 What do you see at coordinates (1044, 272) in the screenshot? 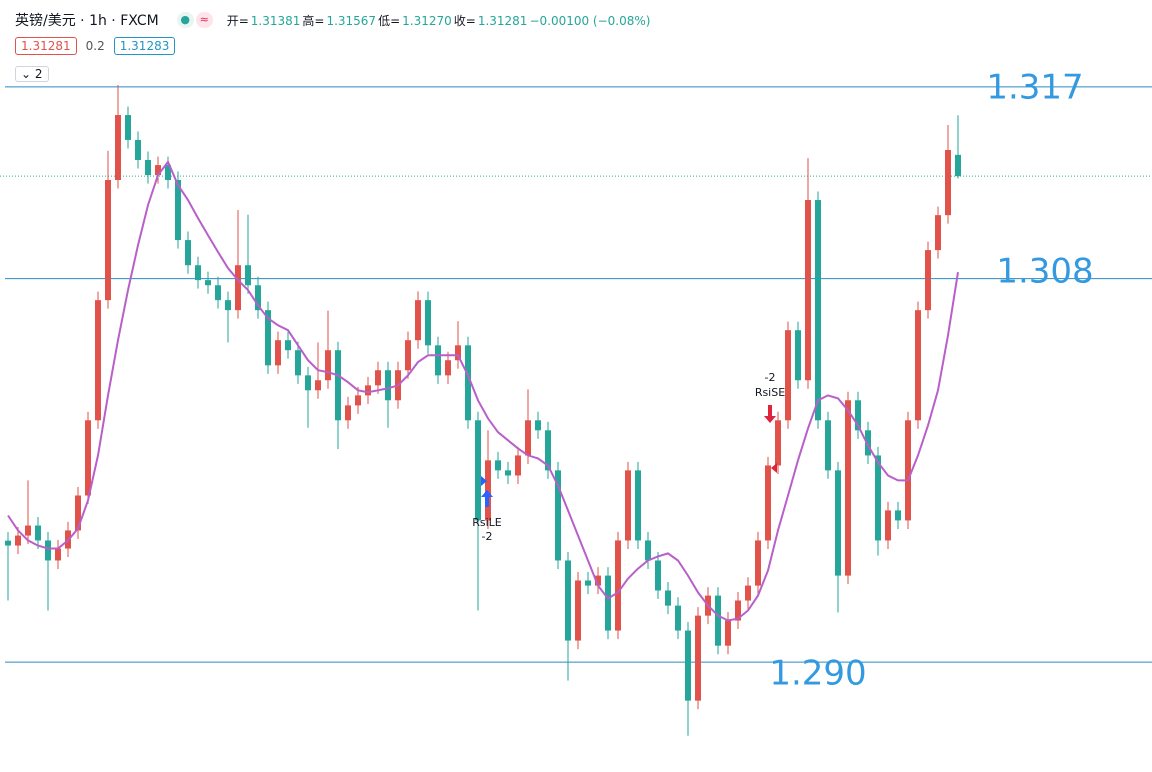
I see `level-label: 1.308` at bounding box center [1044, 272].